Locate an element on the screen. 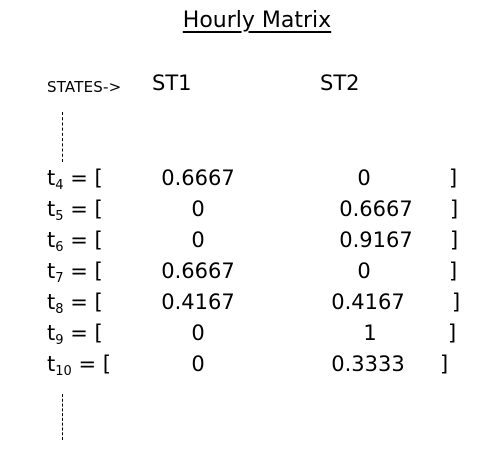 This screenshot has height=449, width=492. cell-st2: 0.3333 is located at coordinates (368, 364).